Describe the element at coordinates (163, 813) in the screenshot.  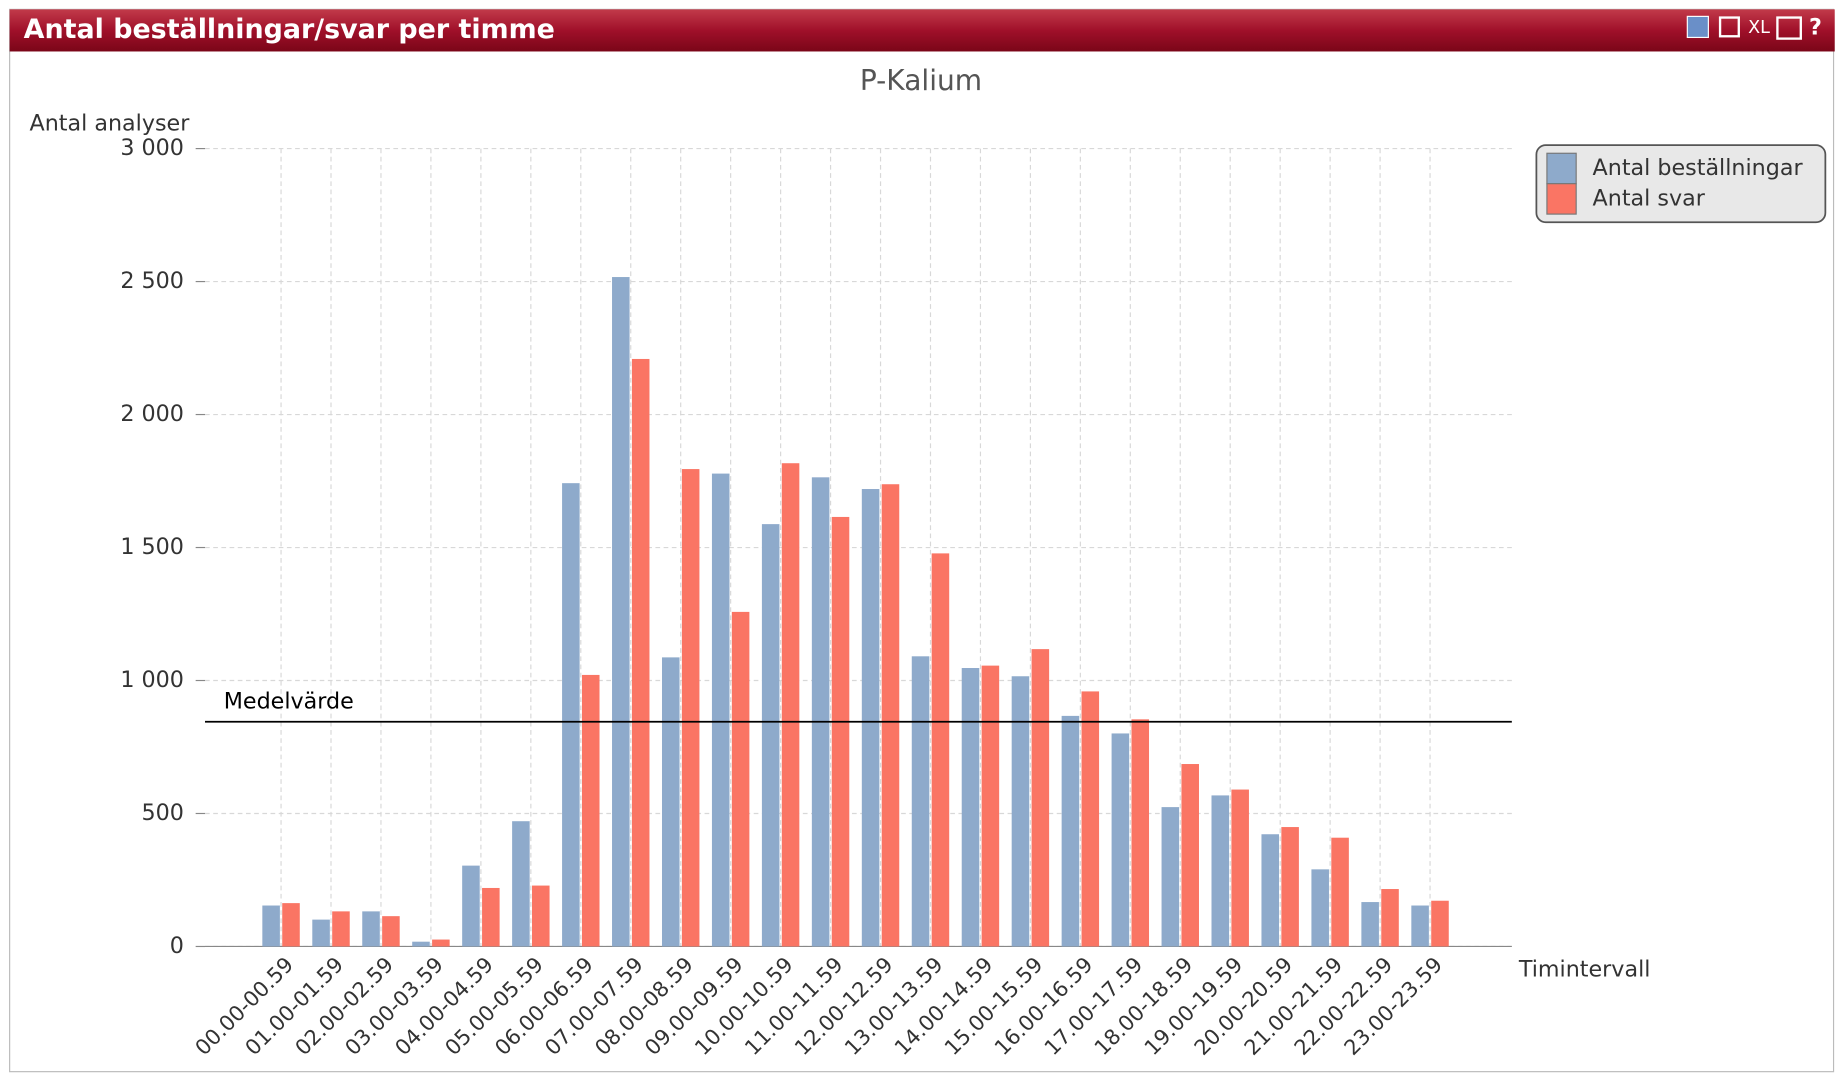
I see `y-tick-label: 500` at that location.